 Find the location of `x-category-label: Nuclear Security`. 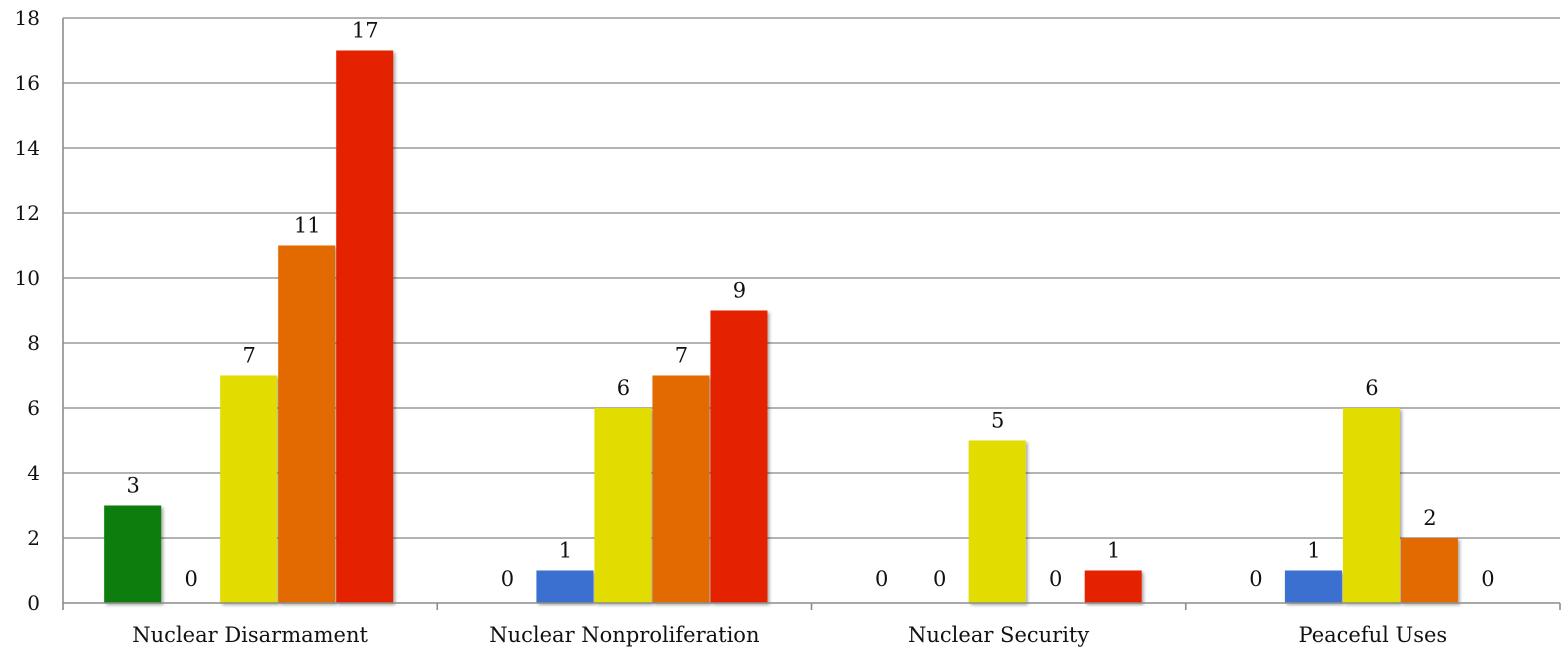

x-category-label: Nuclear Security is located at coordinates (998, 635).